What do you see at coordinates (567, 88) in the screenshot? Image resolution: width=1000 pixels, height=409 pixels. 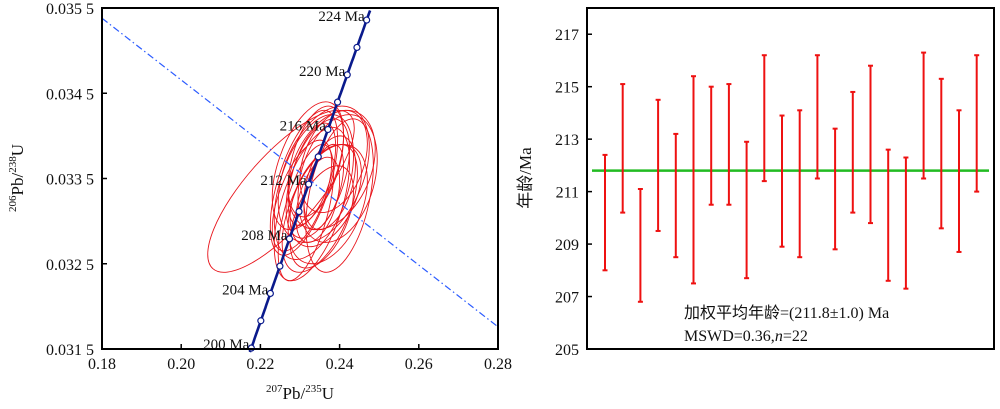 I see `y-tick-label: 215` at bounding box center [567, 88].